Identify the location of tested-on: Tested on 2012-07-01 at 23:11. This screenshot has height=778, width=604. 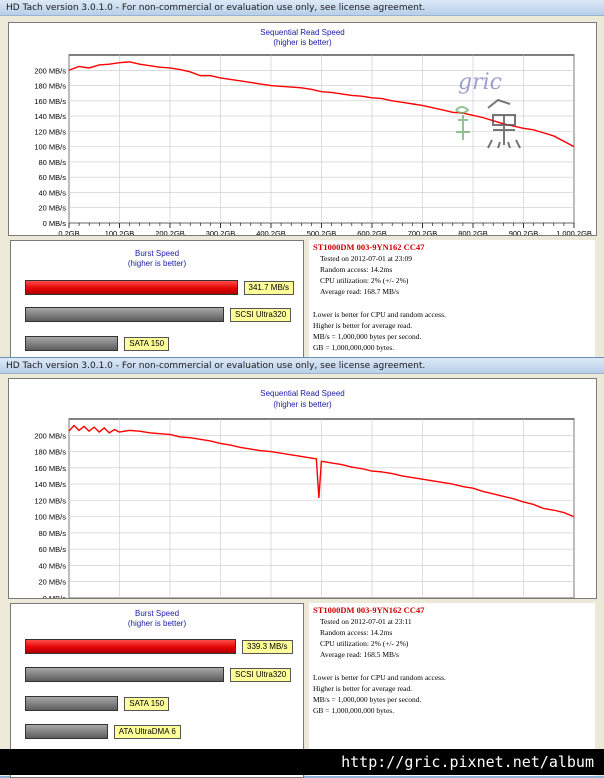
(366, 621).